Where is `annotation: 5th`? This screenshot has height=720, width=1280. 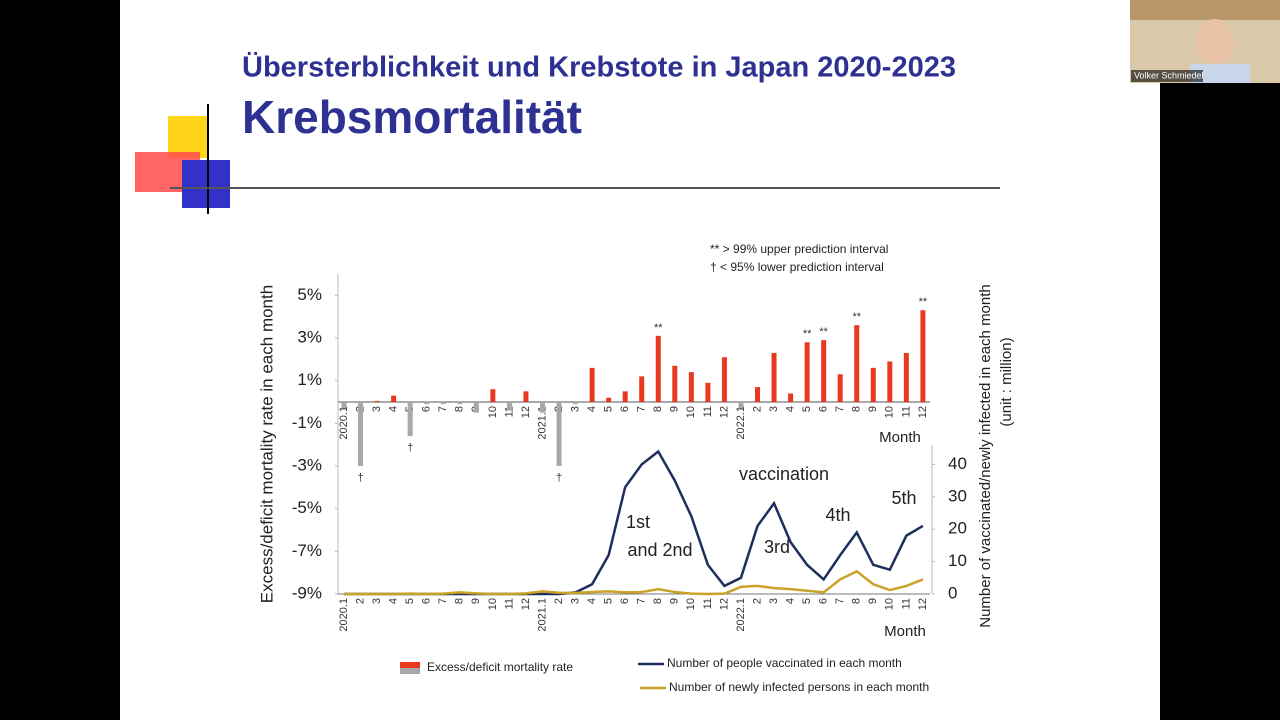 annotation: 5th is located at coordinates (903, 498).